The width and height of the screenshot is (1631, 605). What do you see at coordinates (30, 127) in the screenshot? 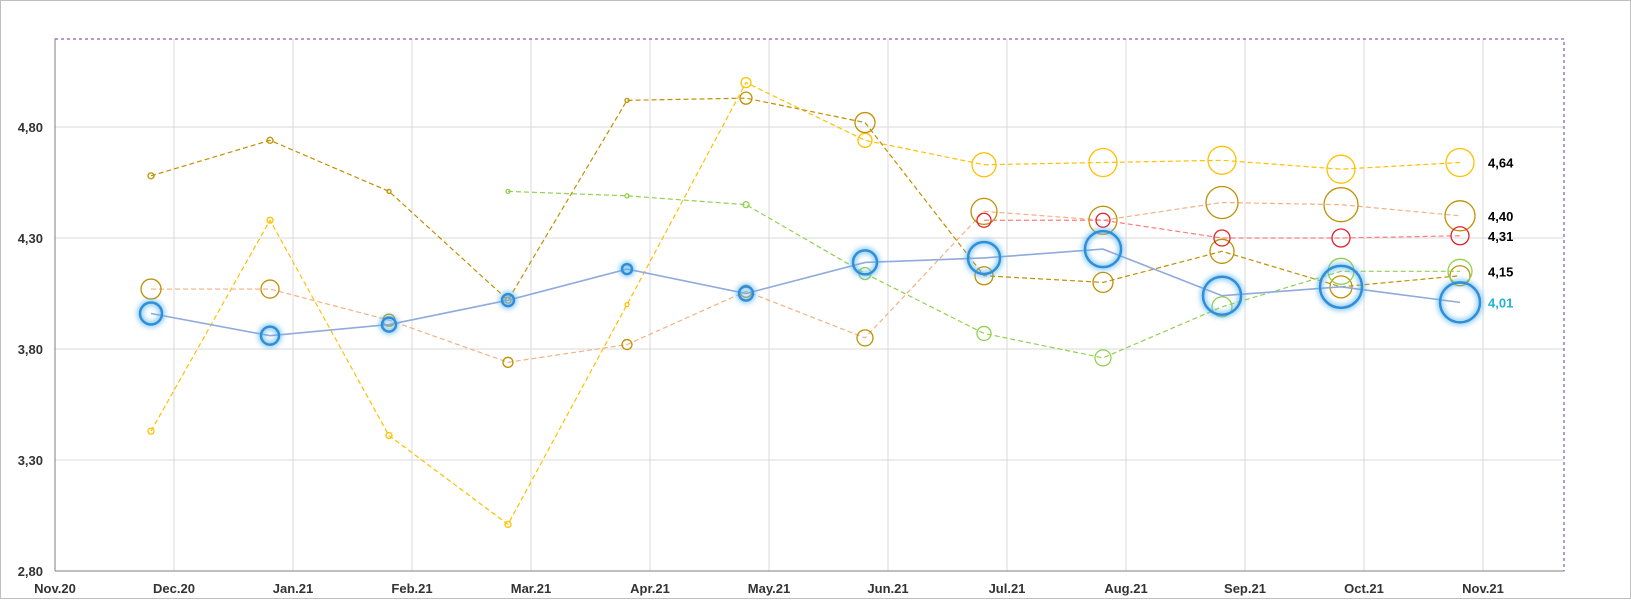
I see `y-tick-label: 4,80` at bounding box center [30, 127].